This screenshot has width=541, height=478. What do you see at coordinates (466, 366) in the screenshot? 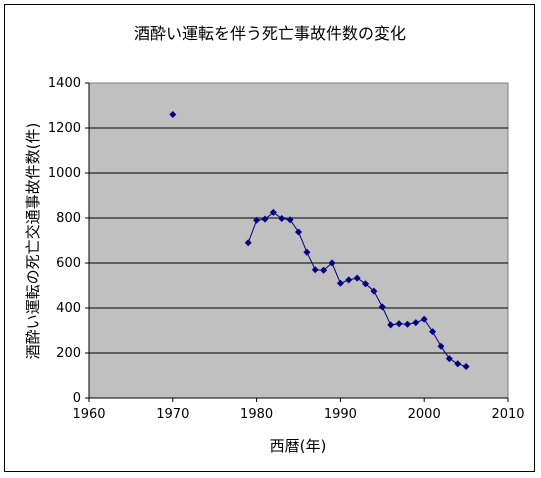
I see `data-point-2005` at bounding box center [466, 366].